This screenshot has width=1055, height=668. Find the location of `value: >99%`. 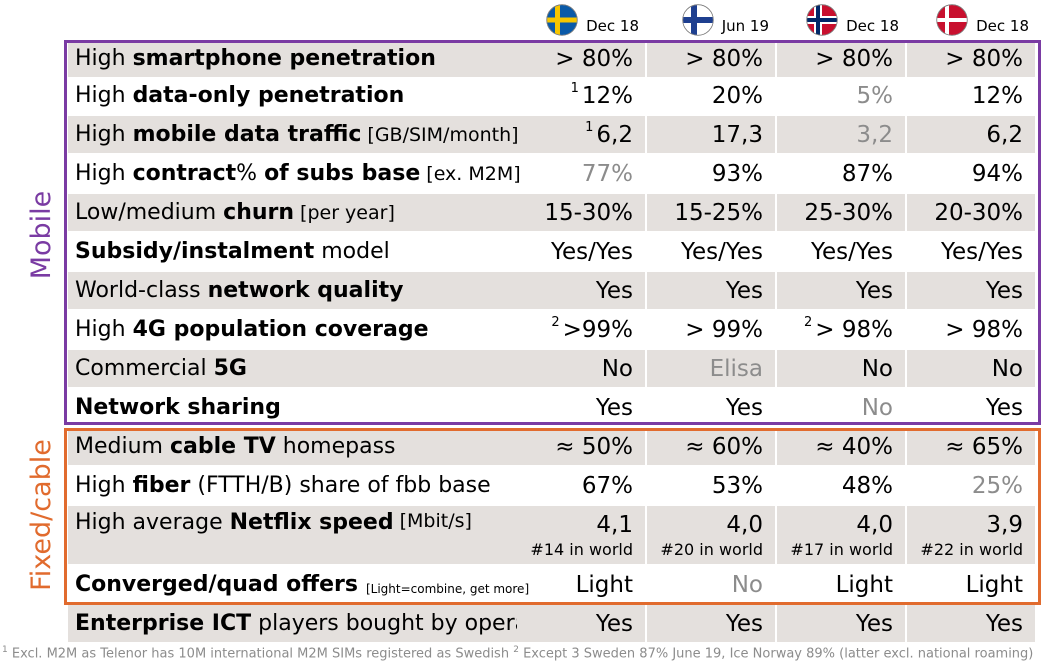

value: >99% is located at coordinates (597, 329).